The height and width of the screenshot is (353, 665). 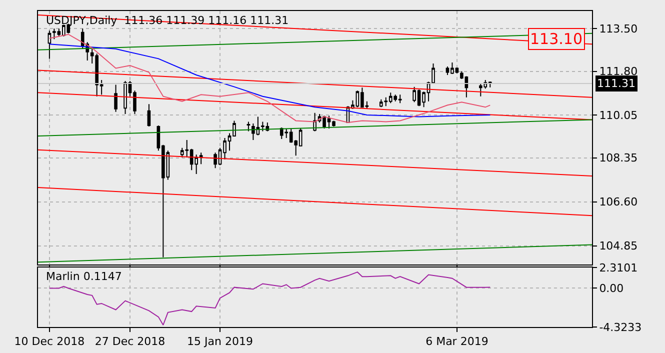 What do you see at coordinates (618, 71) in the screenshot?
I see `y-tick-label: 111.80` at bounding box center [618, 71].